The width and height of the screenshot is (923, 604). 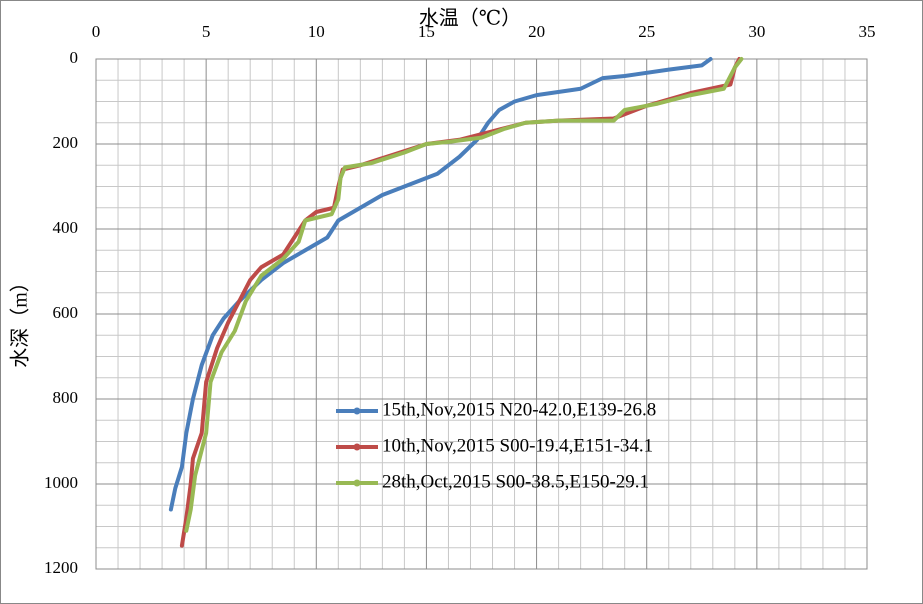 What do you see at coordinates (96, 31) in the screenshot?
I see `x-tick-label: 0` at bounding box center [96, 31].